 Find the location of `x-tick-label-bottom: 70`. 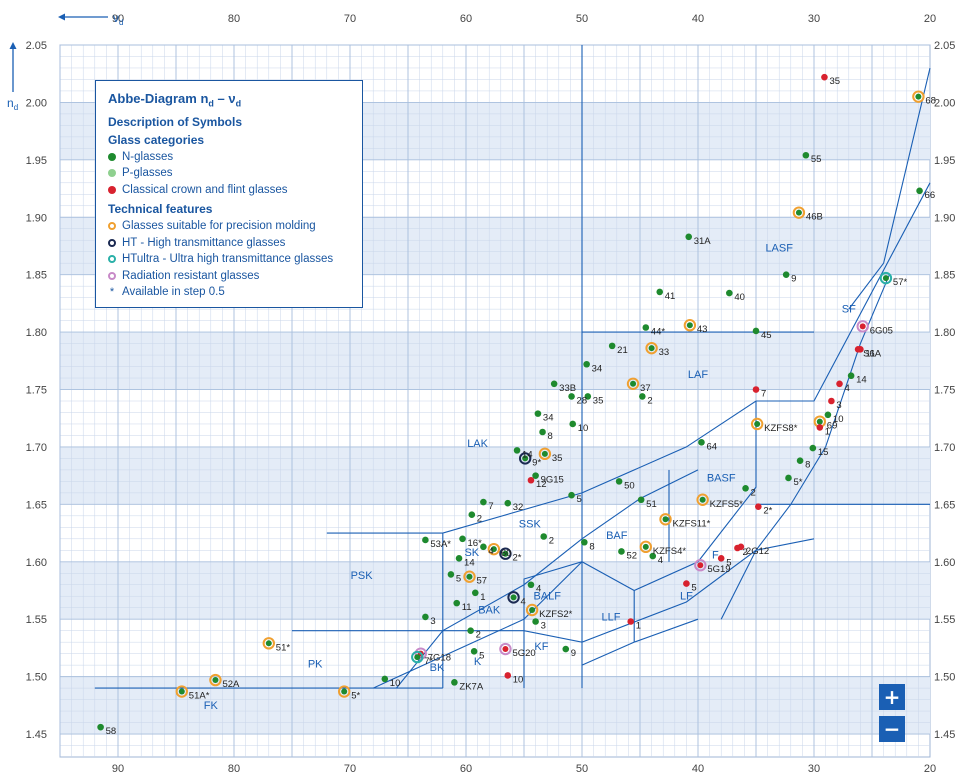

x-tick-label-bottom: 70 is located at coordinates (350, 769).